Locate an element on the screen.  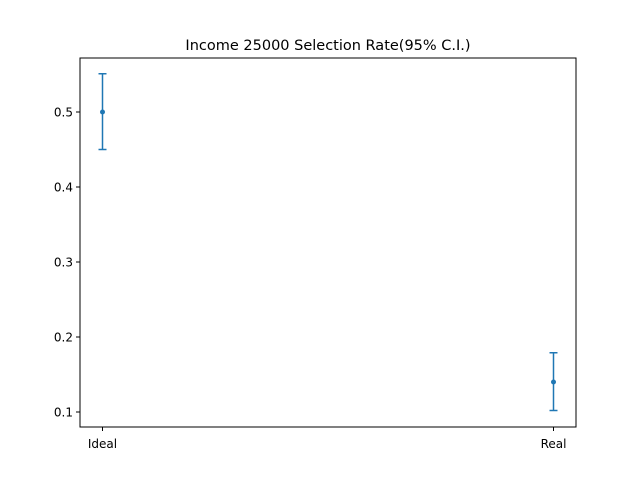
data-point-ideal is located at coordinates (102, 112).